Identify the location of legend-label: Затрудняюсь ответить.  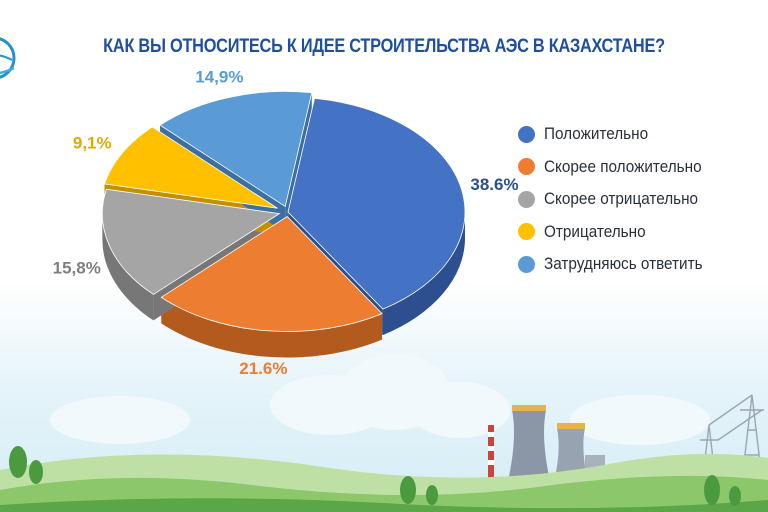
(623, 264).